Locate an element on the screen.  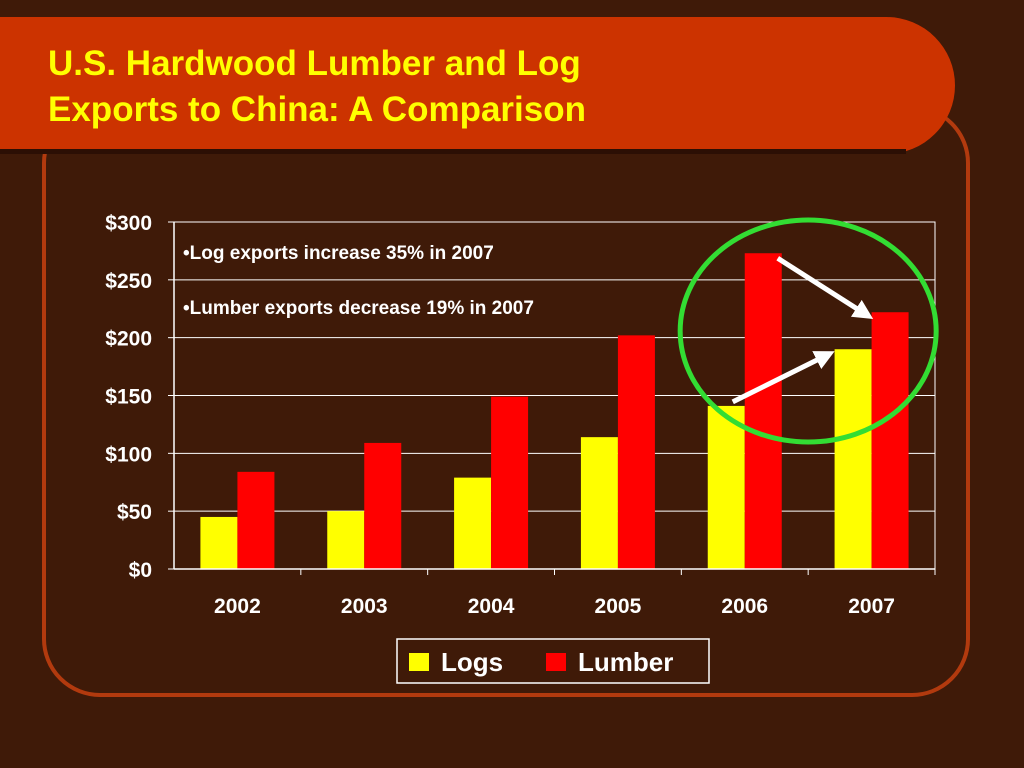
annotation-lumber-decrease: •Lumber exports decrease 19% in 2007 is located at coordinates (358, 308).